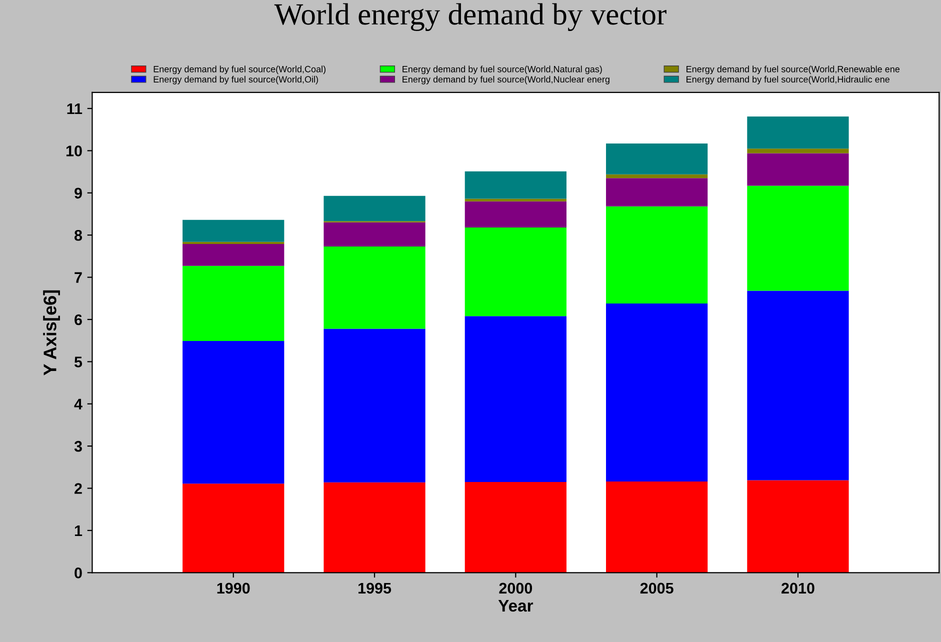 Image resolution: width=941 pixels, height=642 pixels. What do you see at coordinates (78, 362) in the screenshot?
I see `y-tick-label: 5` at bounding box center [78, 362].